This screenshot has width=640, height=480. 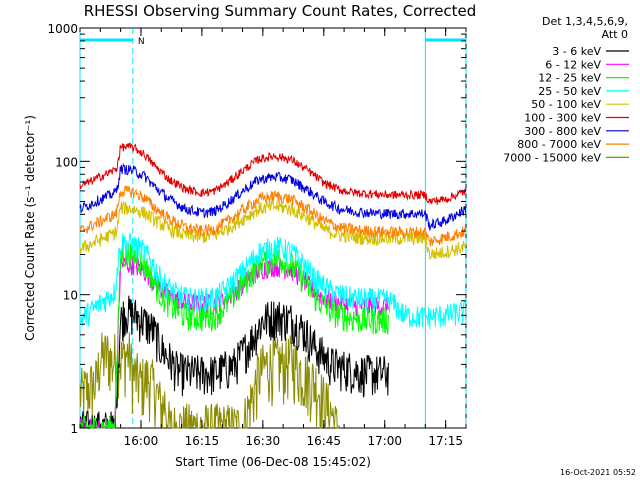 I want to click on legend-entry-label: 12 - 25 keV, so click(x=569, y=78).